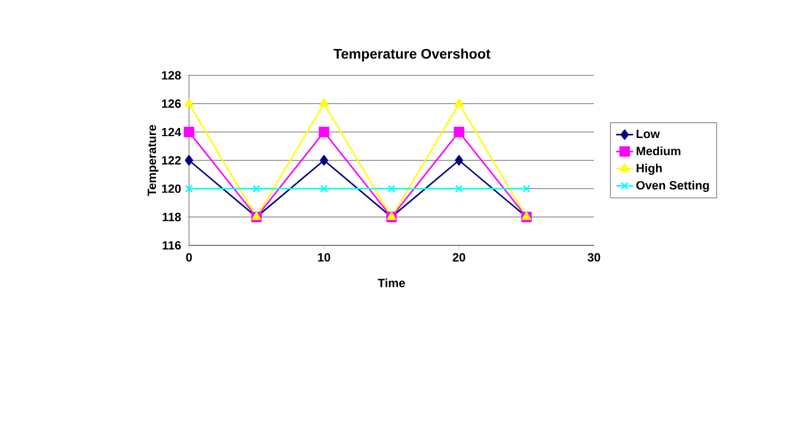 This screenshot has width=802, height=421. What do you see at coordinates (153, 160) in the screenshot?
I see `y-axis-title: Temperature` at bounding box center [153, 160].